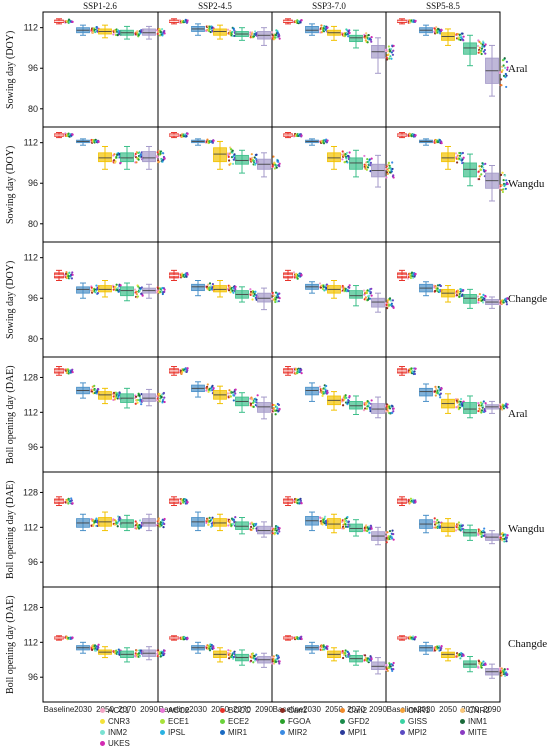 This screenshot has height=750, width=550. I want to click on legend-item: MPI2, so click(413, 732).